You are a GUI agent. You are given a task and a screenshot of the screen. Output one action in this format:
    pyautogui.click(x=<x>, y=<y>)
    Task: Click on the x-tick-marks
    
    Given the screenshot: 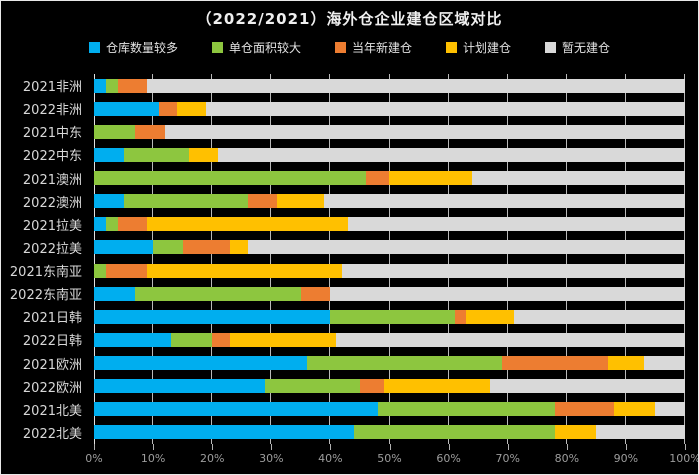 What is the action you would take?
    pyautogui.click(x=390, y=447)
    